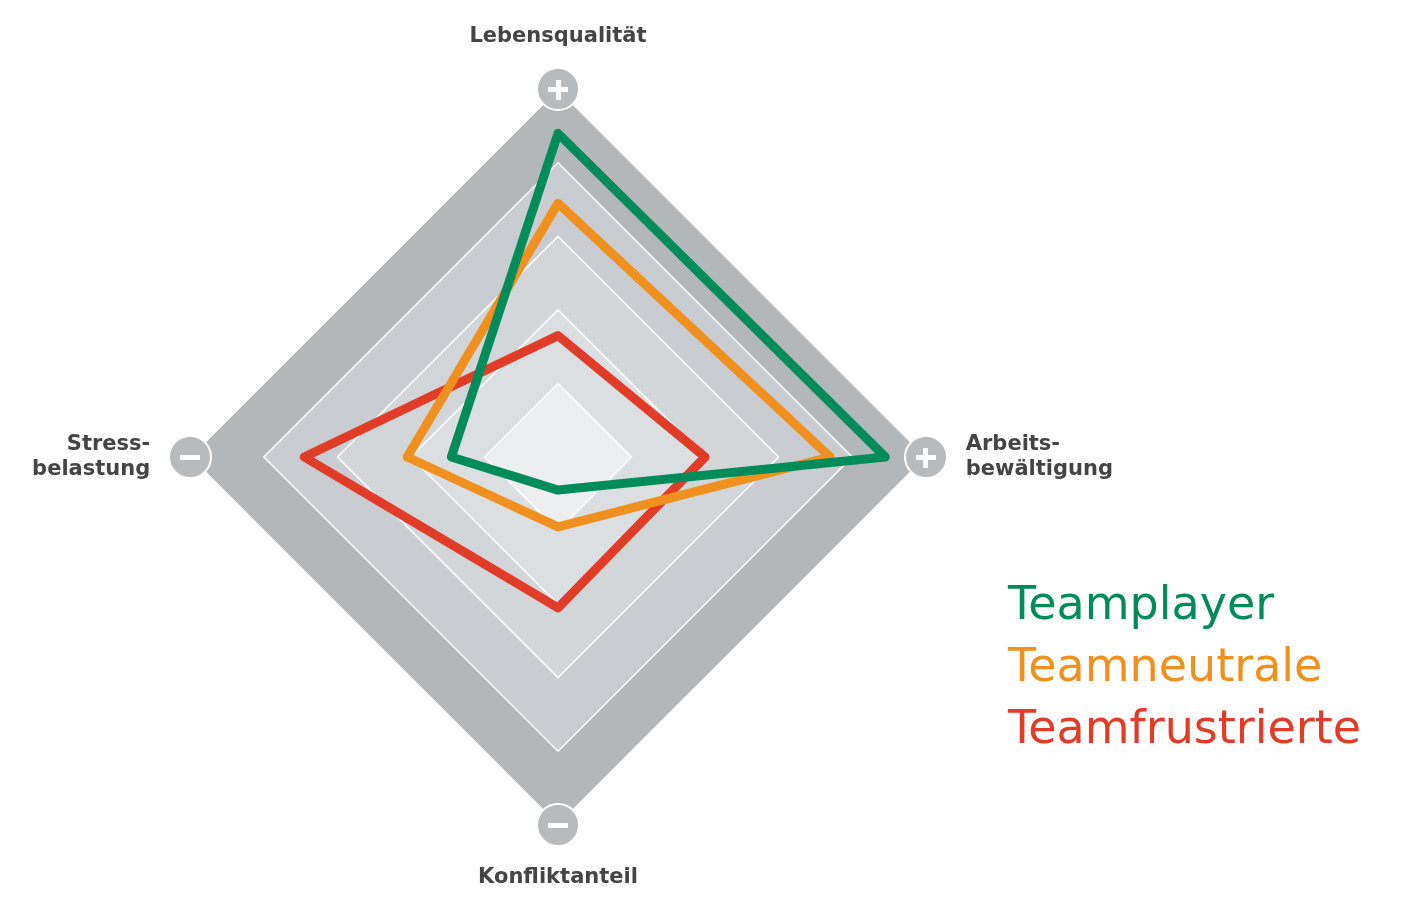 The width and height of the screenshot is (1410, 911). I want to click on spoke-label: Stress- belastung, so click(91, 455).